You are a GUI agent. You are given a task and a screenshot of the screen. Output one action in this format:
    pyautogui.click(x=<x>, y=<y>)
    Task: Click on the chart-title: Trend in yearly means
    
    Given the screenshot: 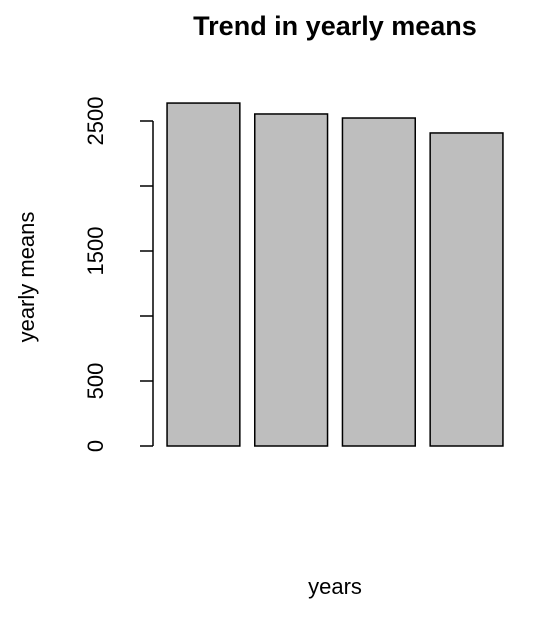 What is the action you would take?
    pyautogui.click(x=335, y=26)
    